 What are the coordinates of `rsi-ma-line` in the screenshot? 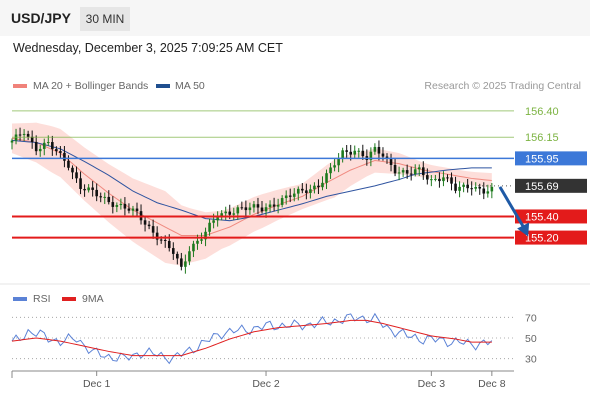 It's located at (251, 338).